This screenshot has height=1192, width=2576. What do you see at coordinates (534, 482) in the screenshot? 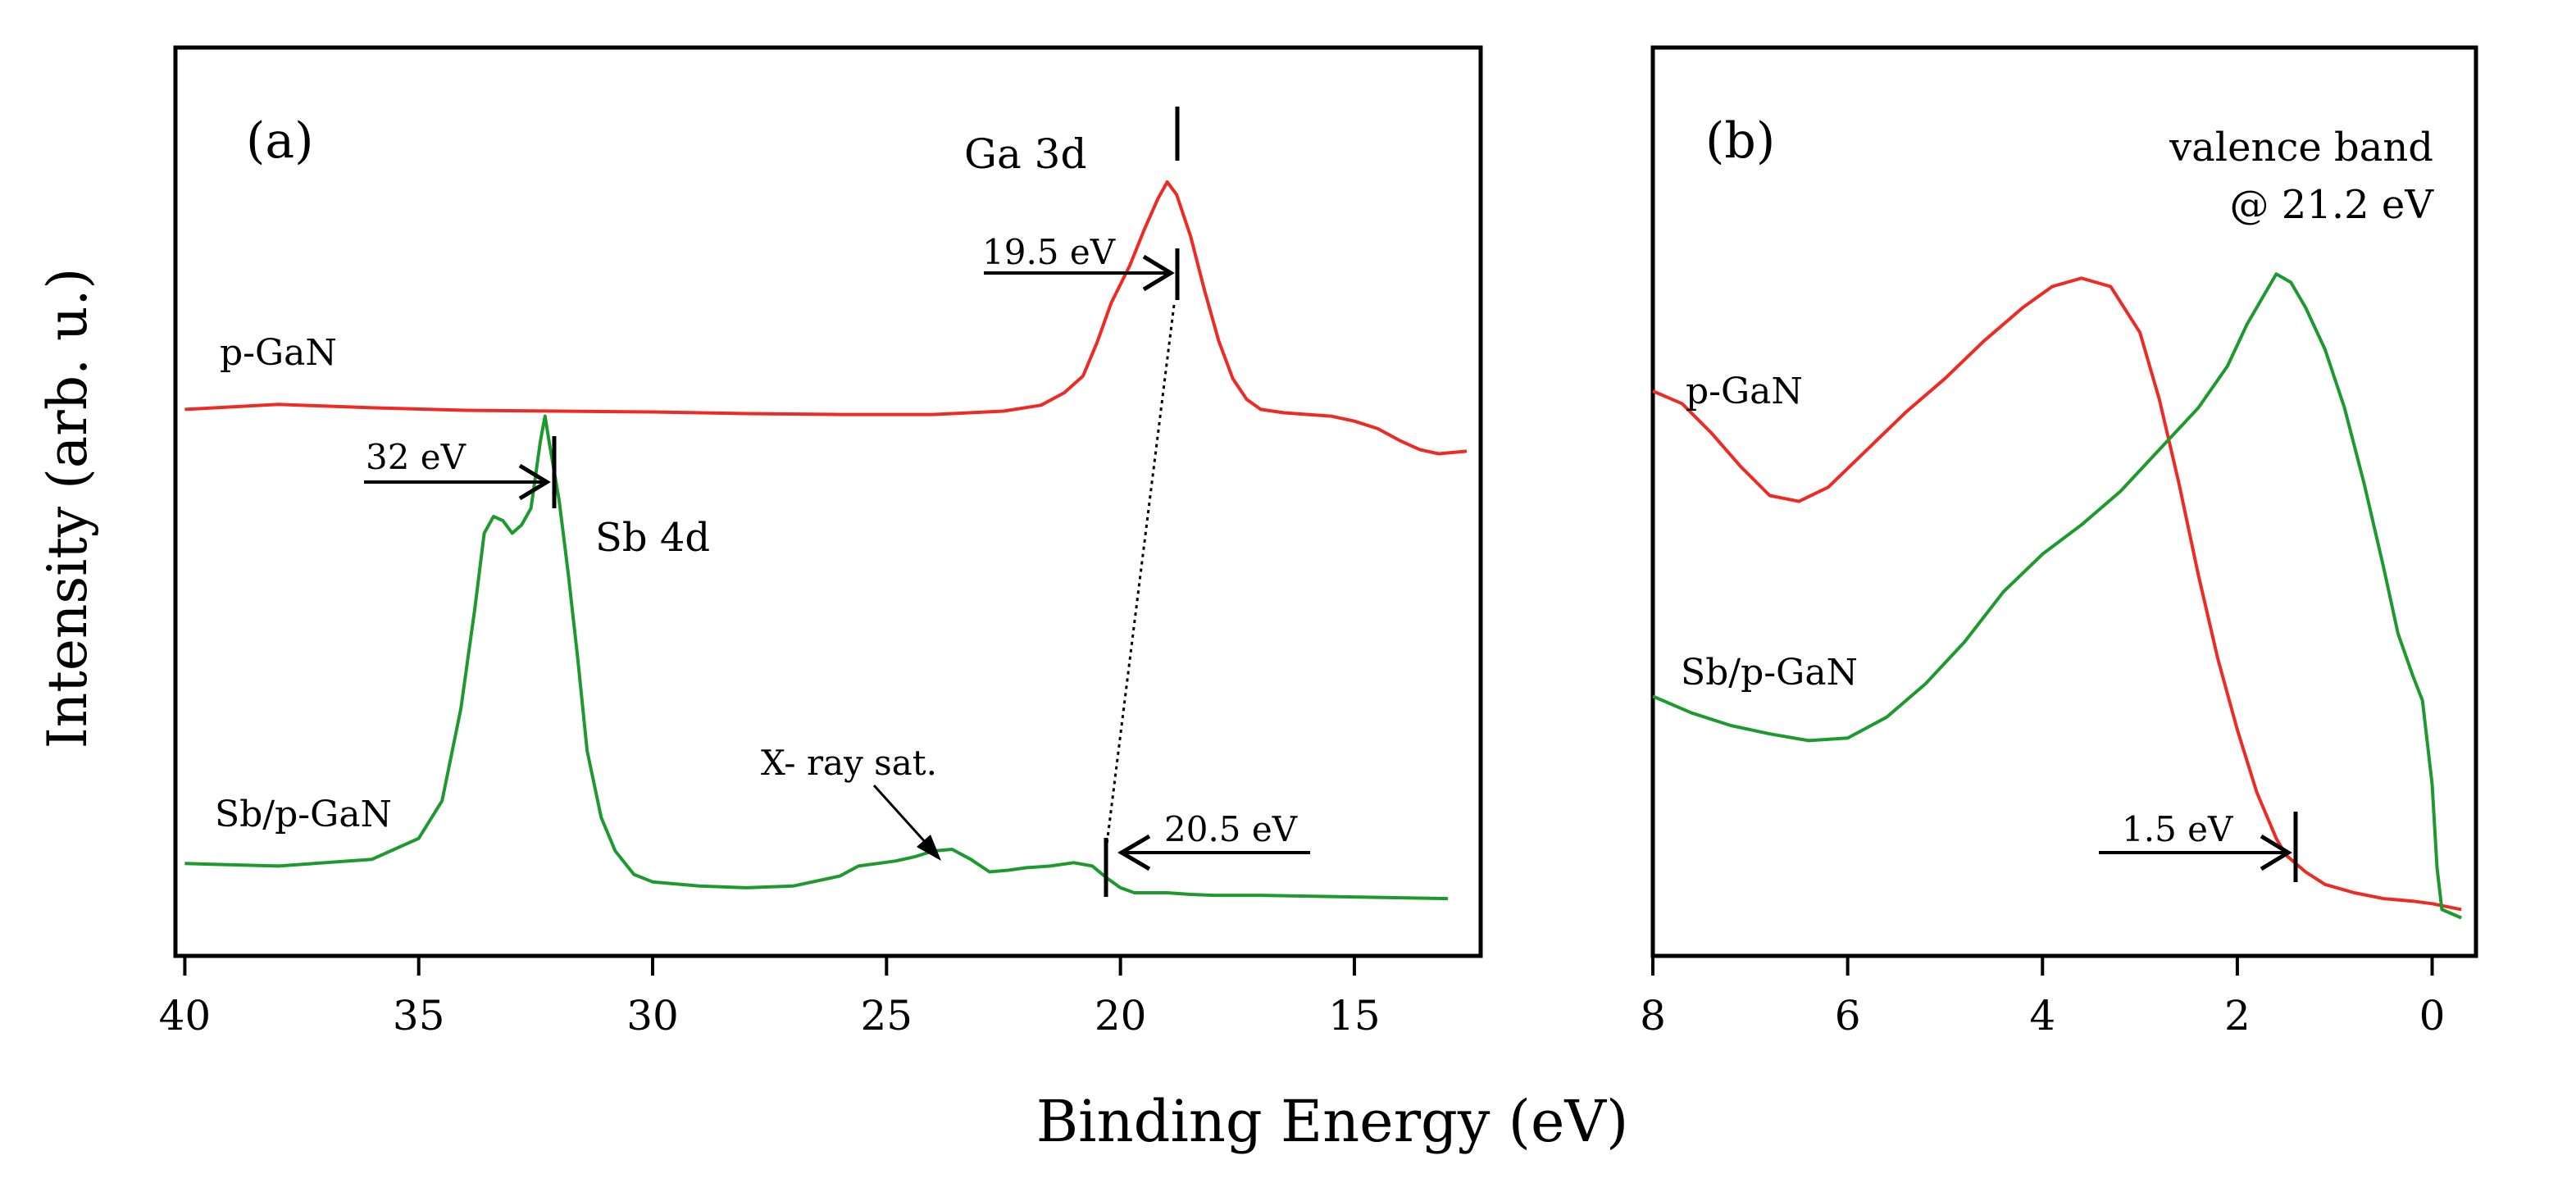
I see `sb-4d-shift-arrowhead` at bounding box center [534, 482].